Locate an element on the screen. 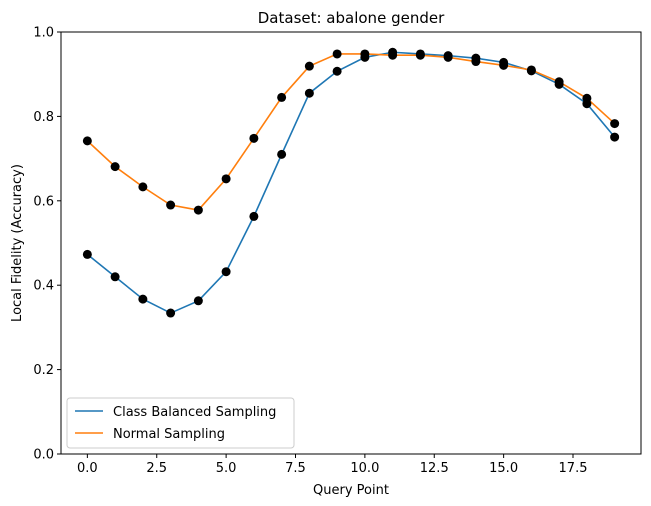 Image resolution: width=651 pixels, height=506 pixels. x-tick-label: 7.5 is located at coordinates (295, 468).